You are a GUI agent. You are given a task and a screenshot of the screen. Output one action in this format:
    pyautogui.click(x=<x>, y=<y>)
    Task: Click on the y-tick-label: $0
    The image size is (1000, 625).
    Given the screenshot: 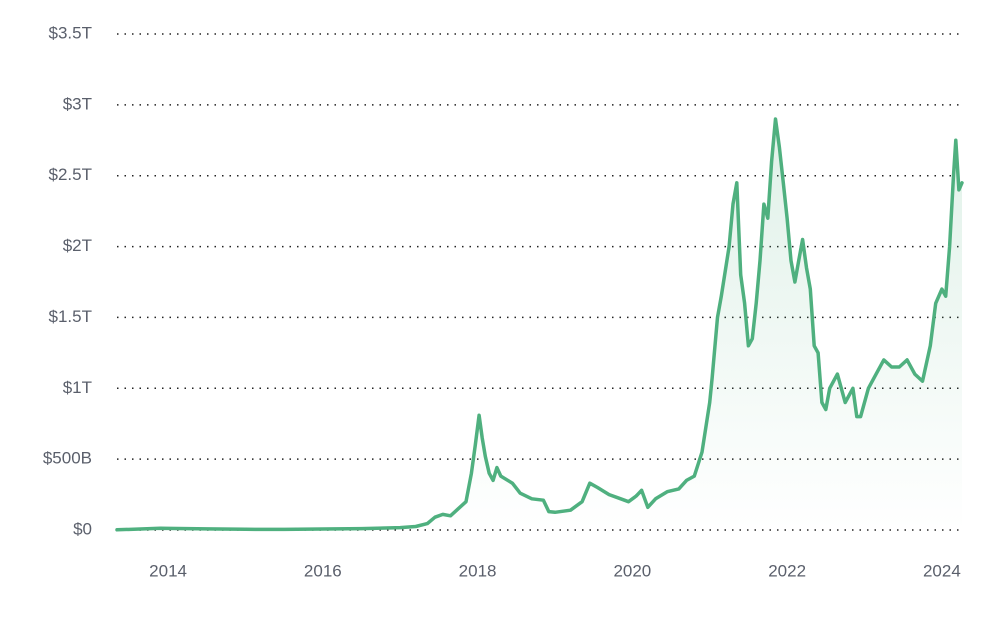 What is the action you would take?
    pyautogui.click(x=82, y=528)
    